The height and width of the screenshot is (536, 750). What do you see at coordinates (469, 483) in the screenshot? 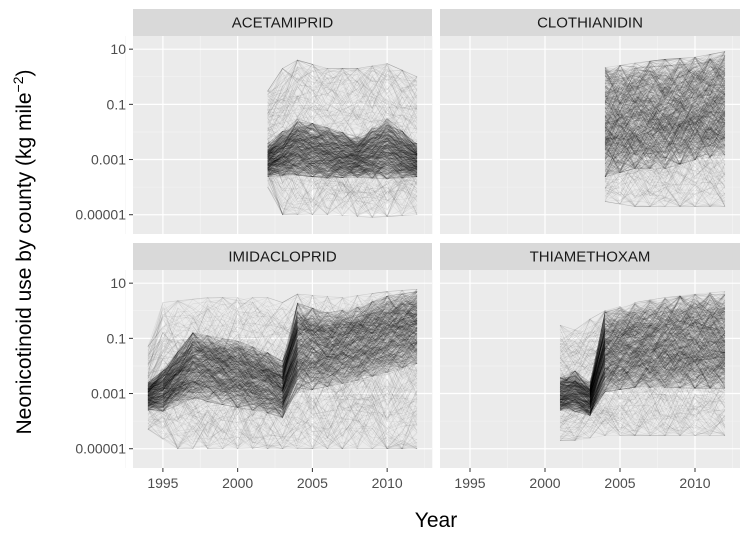
I see `x-tick-label: 1995` at bounding box center [469, 483].